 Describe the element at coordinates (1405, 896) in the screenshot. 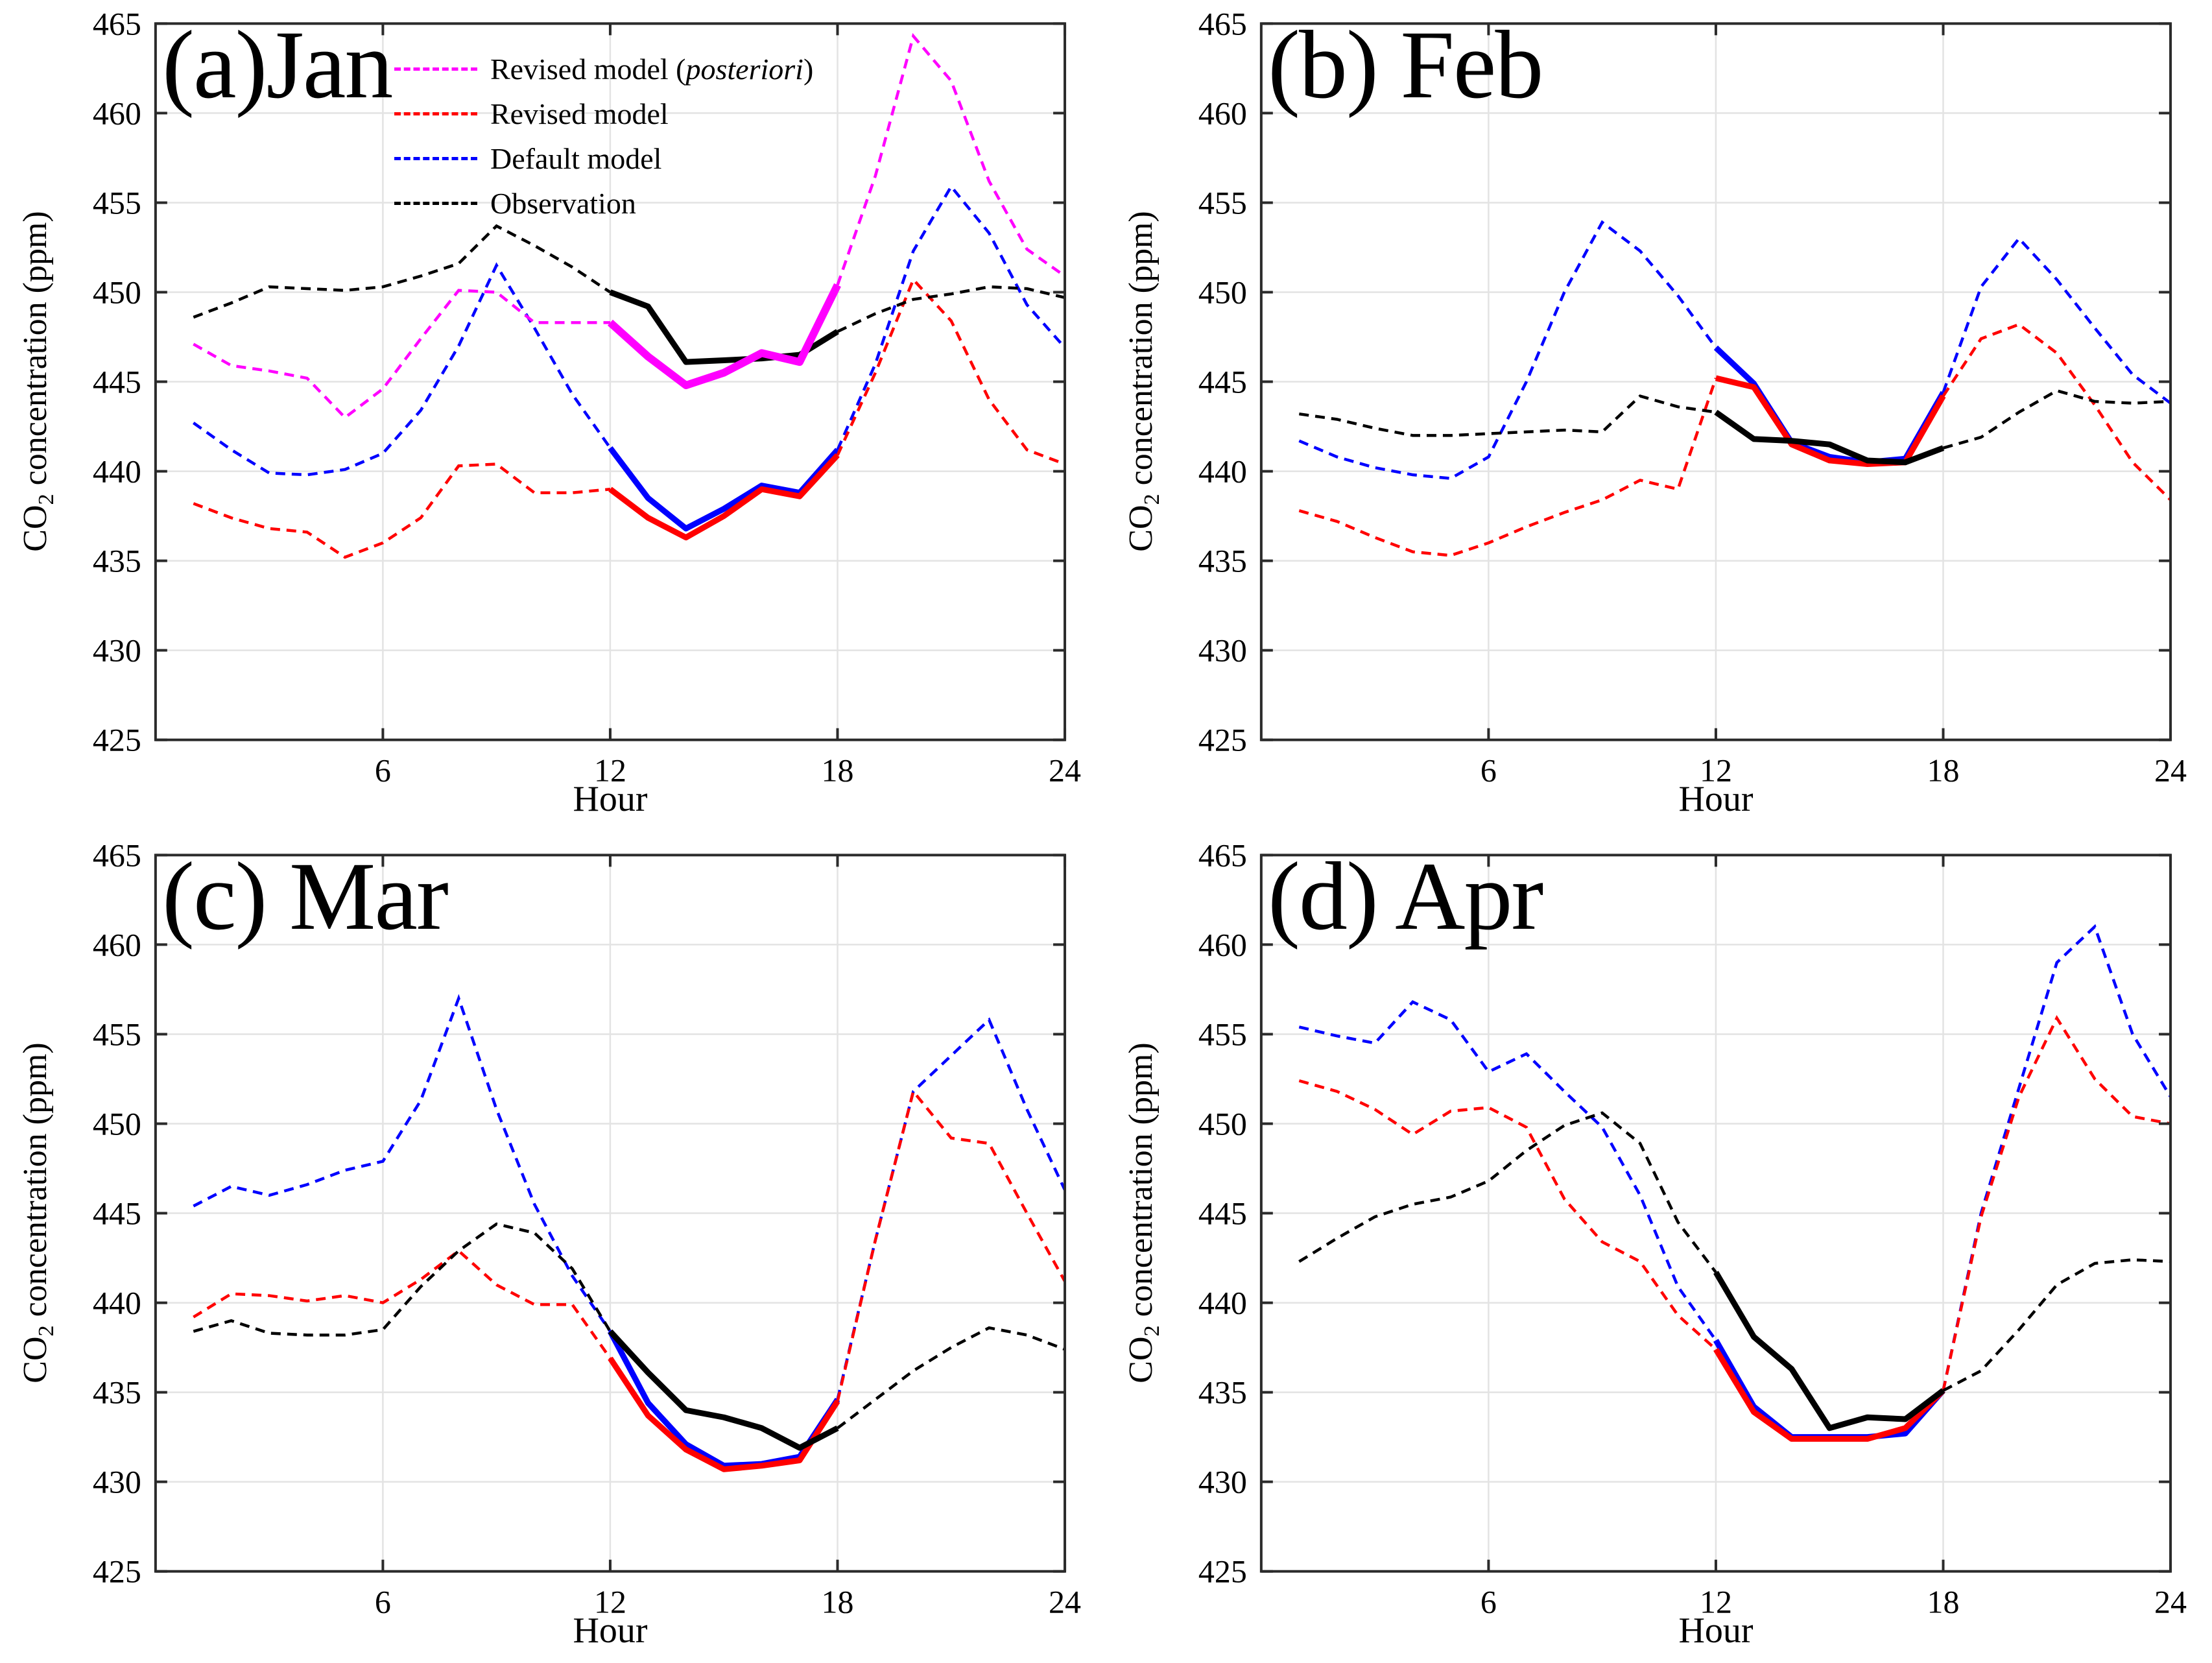

I see `panel-title-apr: (d) Apr` at that location.